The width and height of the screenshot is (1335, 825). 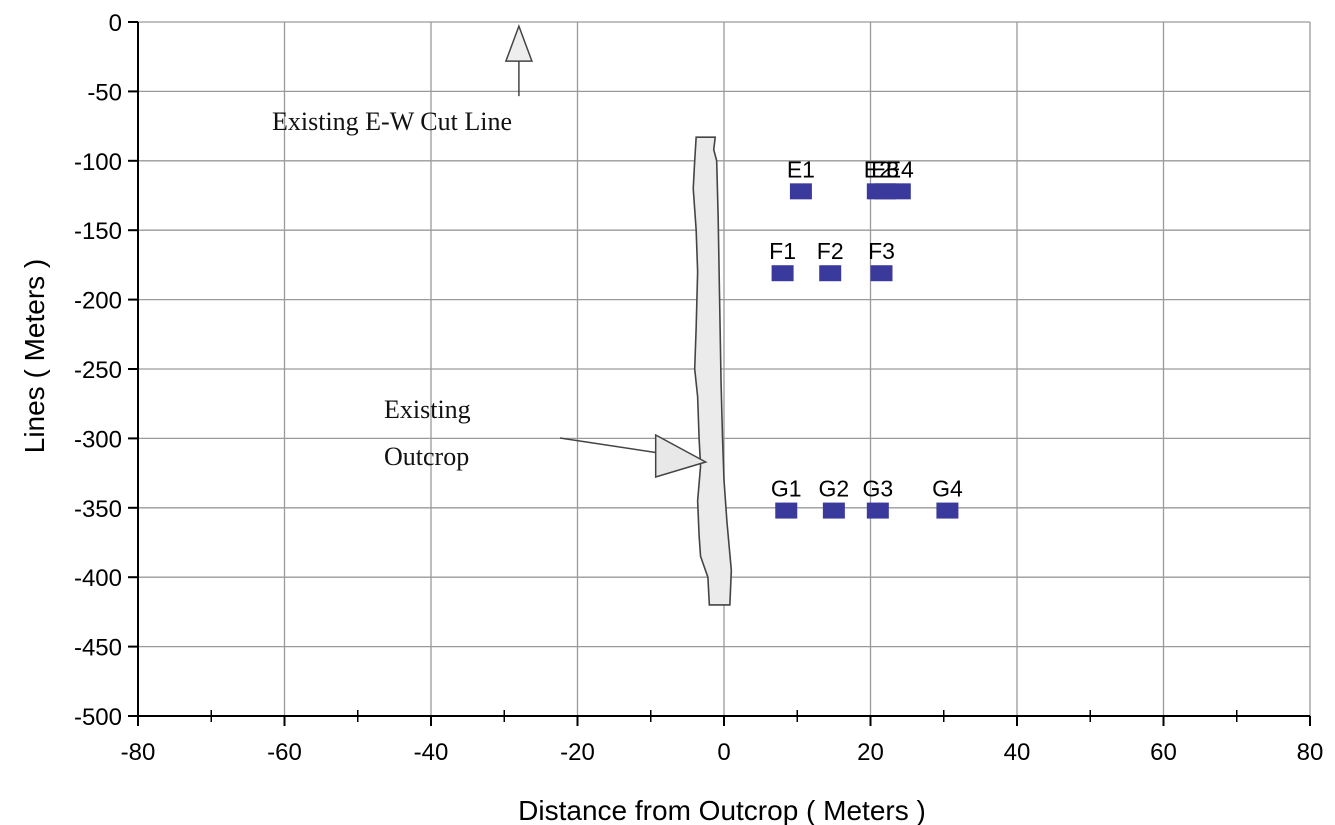 What do you see at coordinates (870, 752) in the screenshot?
I see `x-tick-label: 20` at bounding box center [870, 752].